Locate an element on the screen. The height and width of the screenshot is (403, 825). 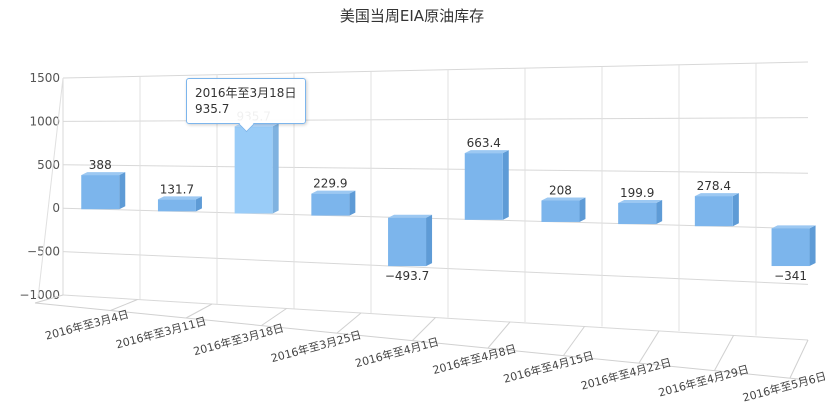
data-label: 663.4 is located at coordinates (484, 143).